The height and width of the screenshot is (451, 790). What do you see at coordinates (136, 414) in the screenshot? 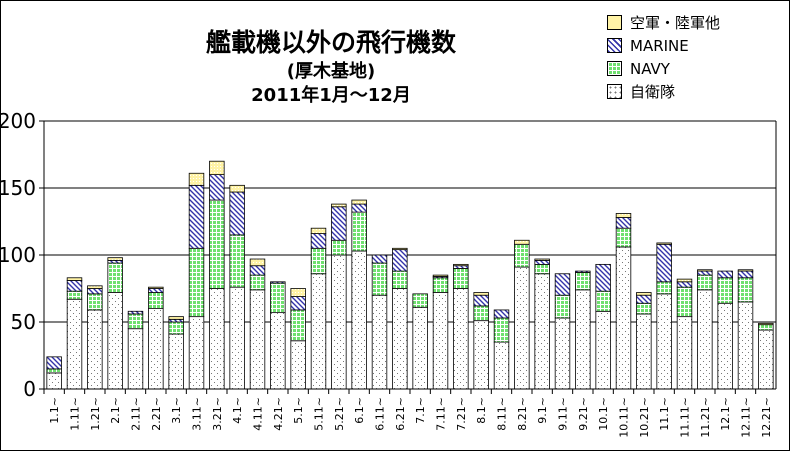
I see `x-tick-label: 2.11~` at bounding box center [136, 414].